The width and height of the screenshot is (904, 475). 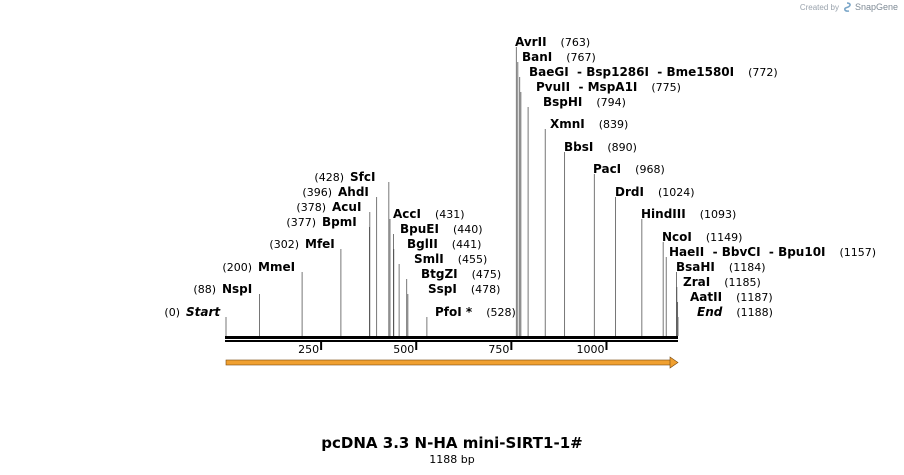 I want to click on site-name: End, so click(x=710, y=312).